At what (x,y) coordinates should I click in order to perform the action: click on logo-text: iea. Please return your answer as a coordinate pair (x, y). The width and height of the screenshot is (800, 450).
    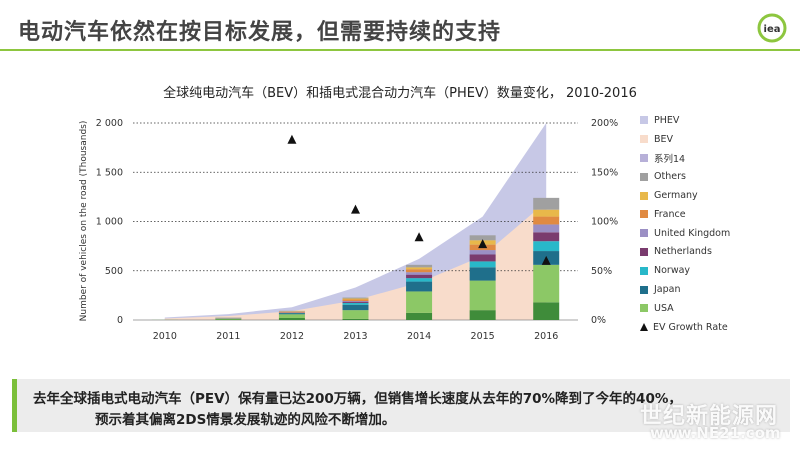
    Looking at the image, I should click on (772, 29).